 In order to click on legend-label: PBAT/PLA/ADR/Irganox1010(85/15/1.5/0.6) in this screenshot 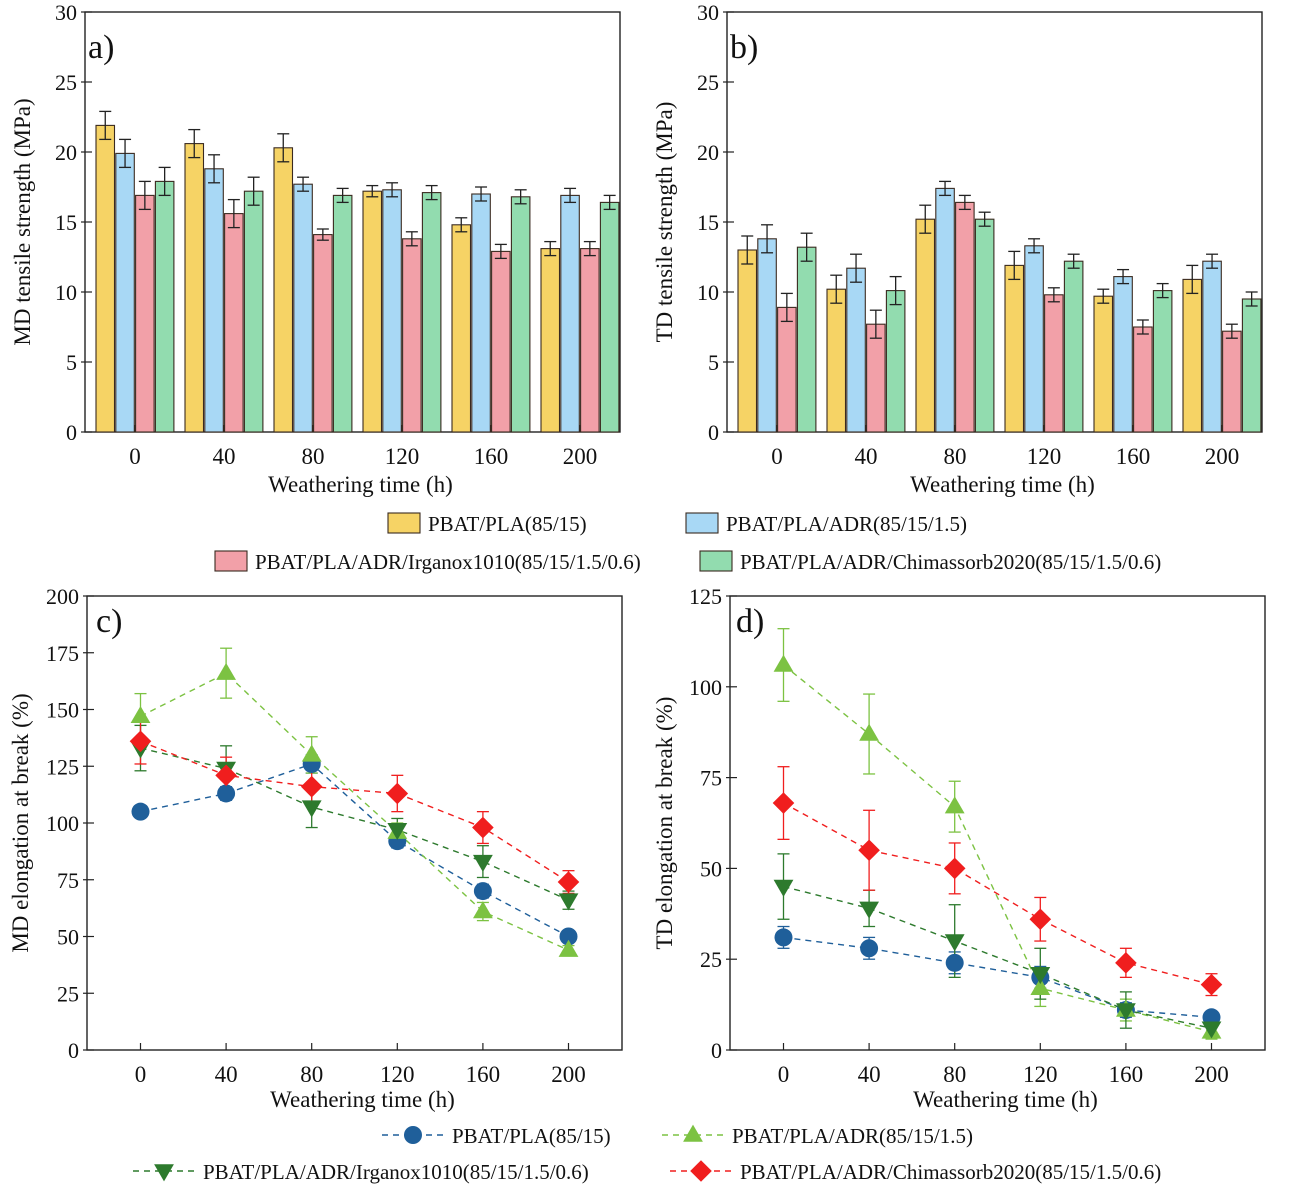, I will do `click(448, 562)`.